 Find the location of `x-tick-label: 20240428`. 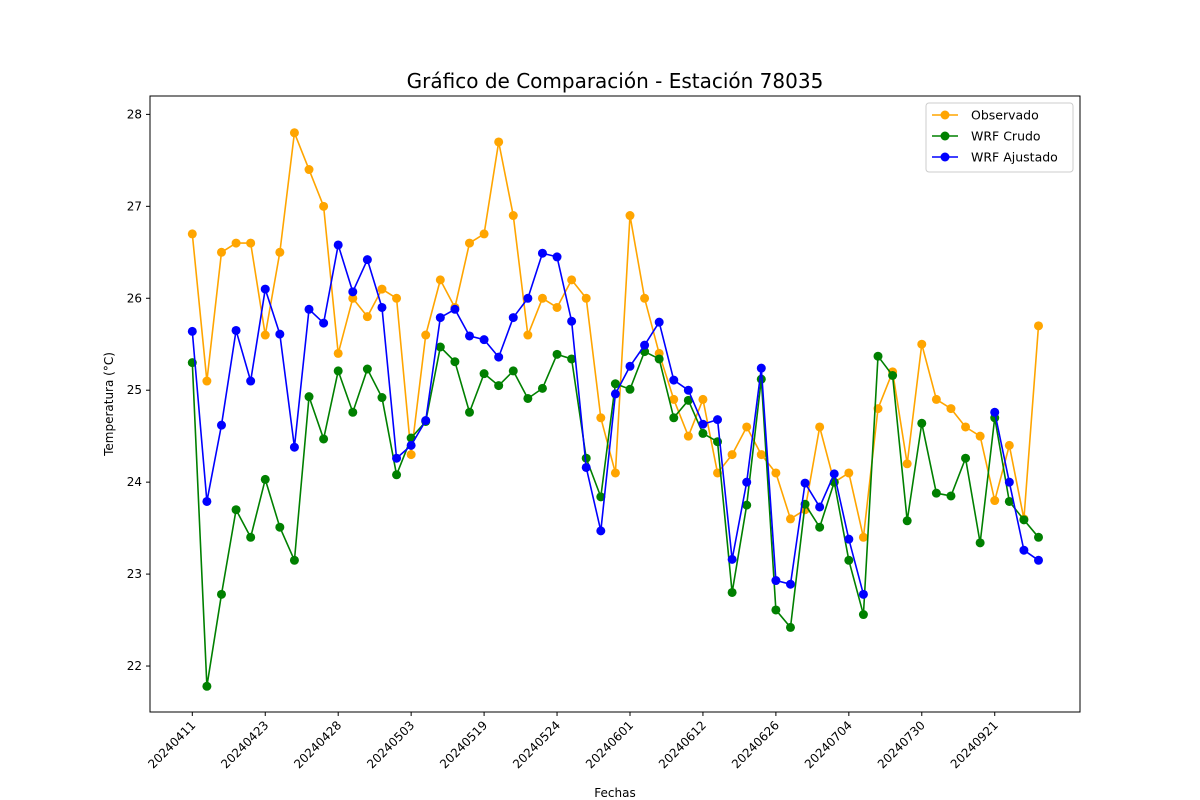

x-tick-label: 20240428 is located at coordinates (317, 744).